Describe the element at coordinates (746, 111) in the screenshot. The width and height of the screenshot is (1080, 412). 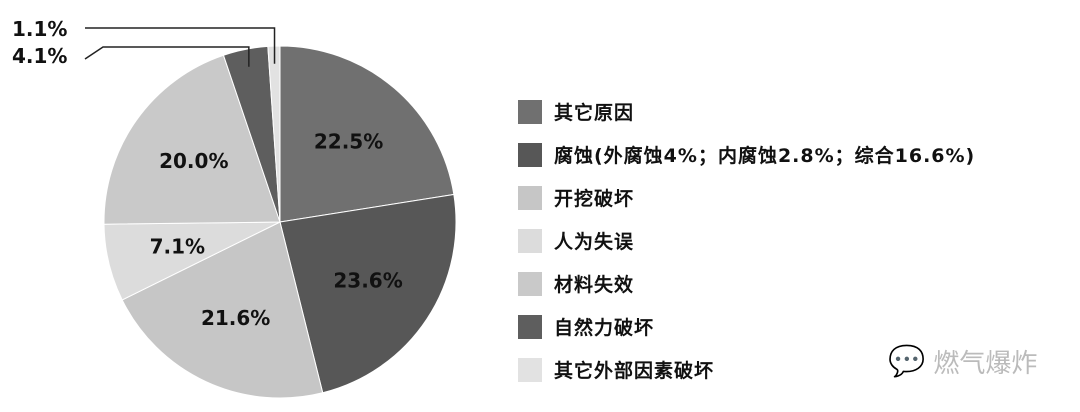
I see `legend-item: 其它原因` at that location.